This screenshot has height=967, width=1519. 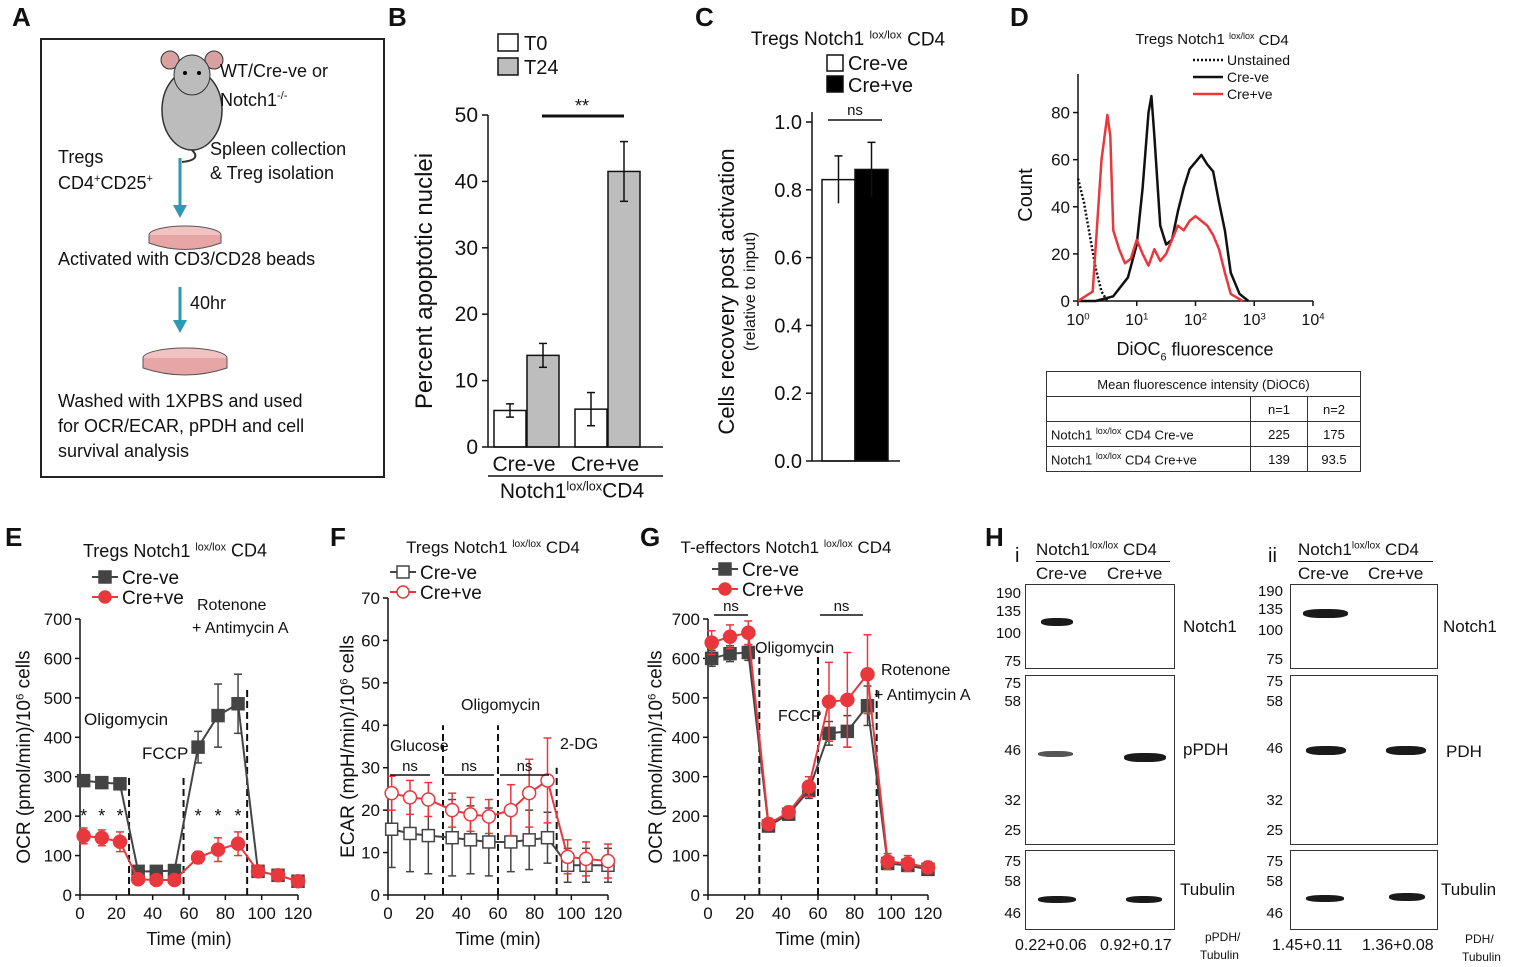 I want to click on x-tick-label: 120, so click(x=298, y=913).